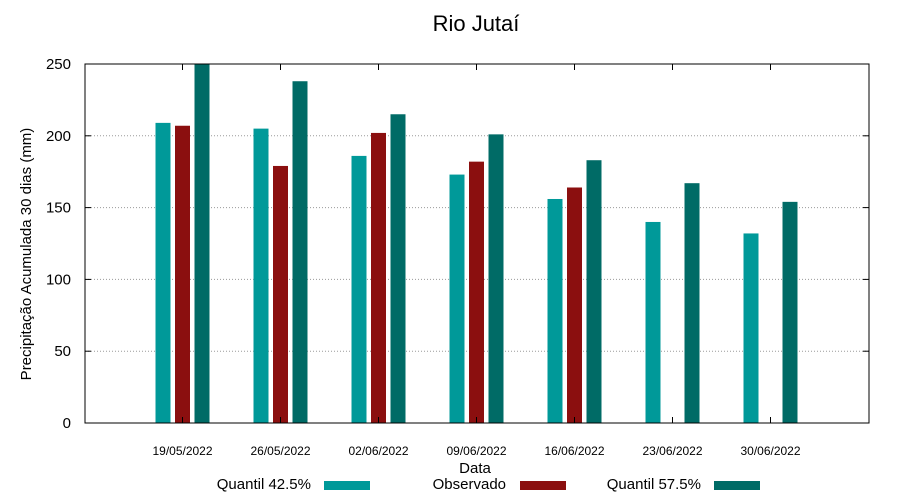  What do you see at coordinates (574, 451) in the screenshot?
I see `x-tick-label: 16/06/2022` at bounding box center [574, 451].